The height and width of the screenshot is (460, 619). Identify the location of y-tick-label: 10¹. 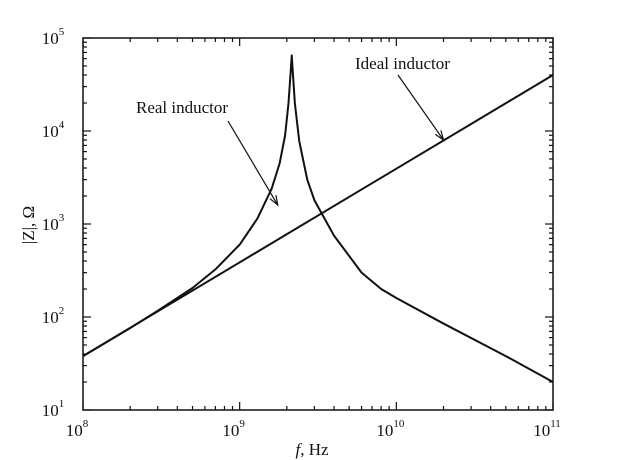
(53, 409).